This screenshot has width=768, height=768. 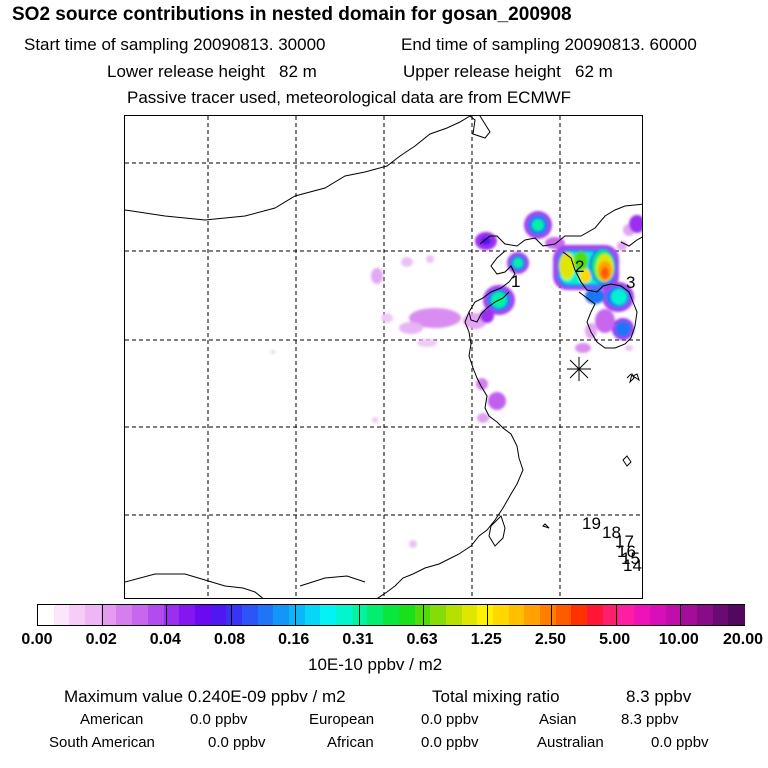 What do you see at coordinates (611, 532) in the screenshot?
I see `track-label-18: 18` at bounding box center [611, 532].